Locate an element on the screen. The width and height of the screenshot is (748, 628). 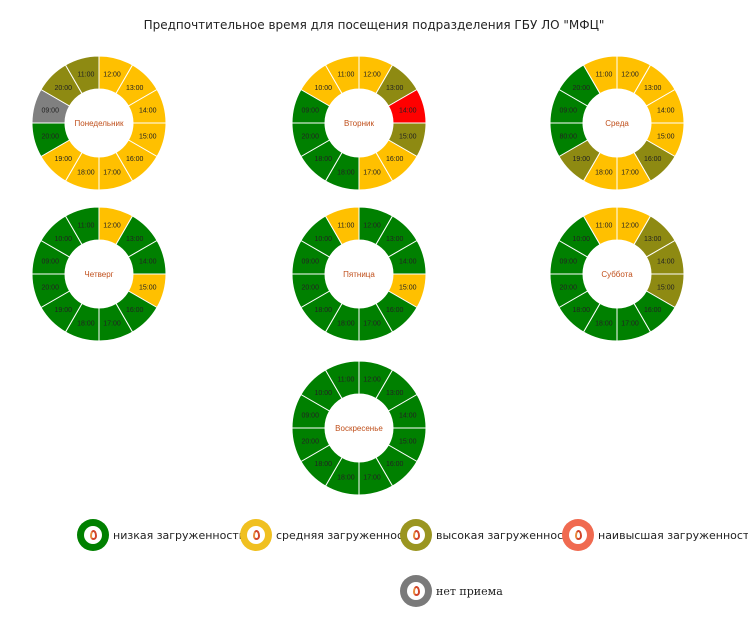
legend-item-high: высокая загруженность is located at coordinates (488, 535).